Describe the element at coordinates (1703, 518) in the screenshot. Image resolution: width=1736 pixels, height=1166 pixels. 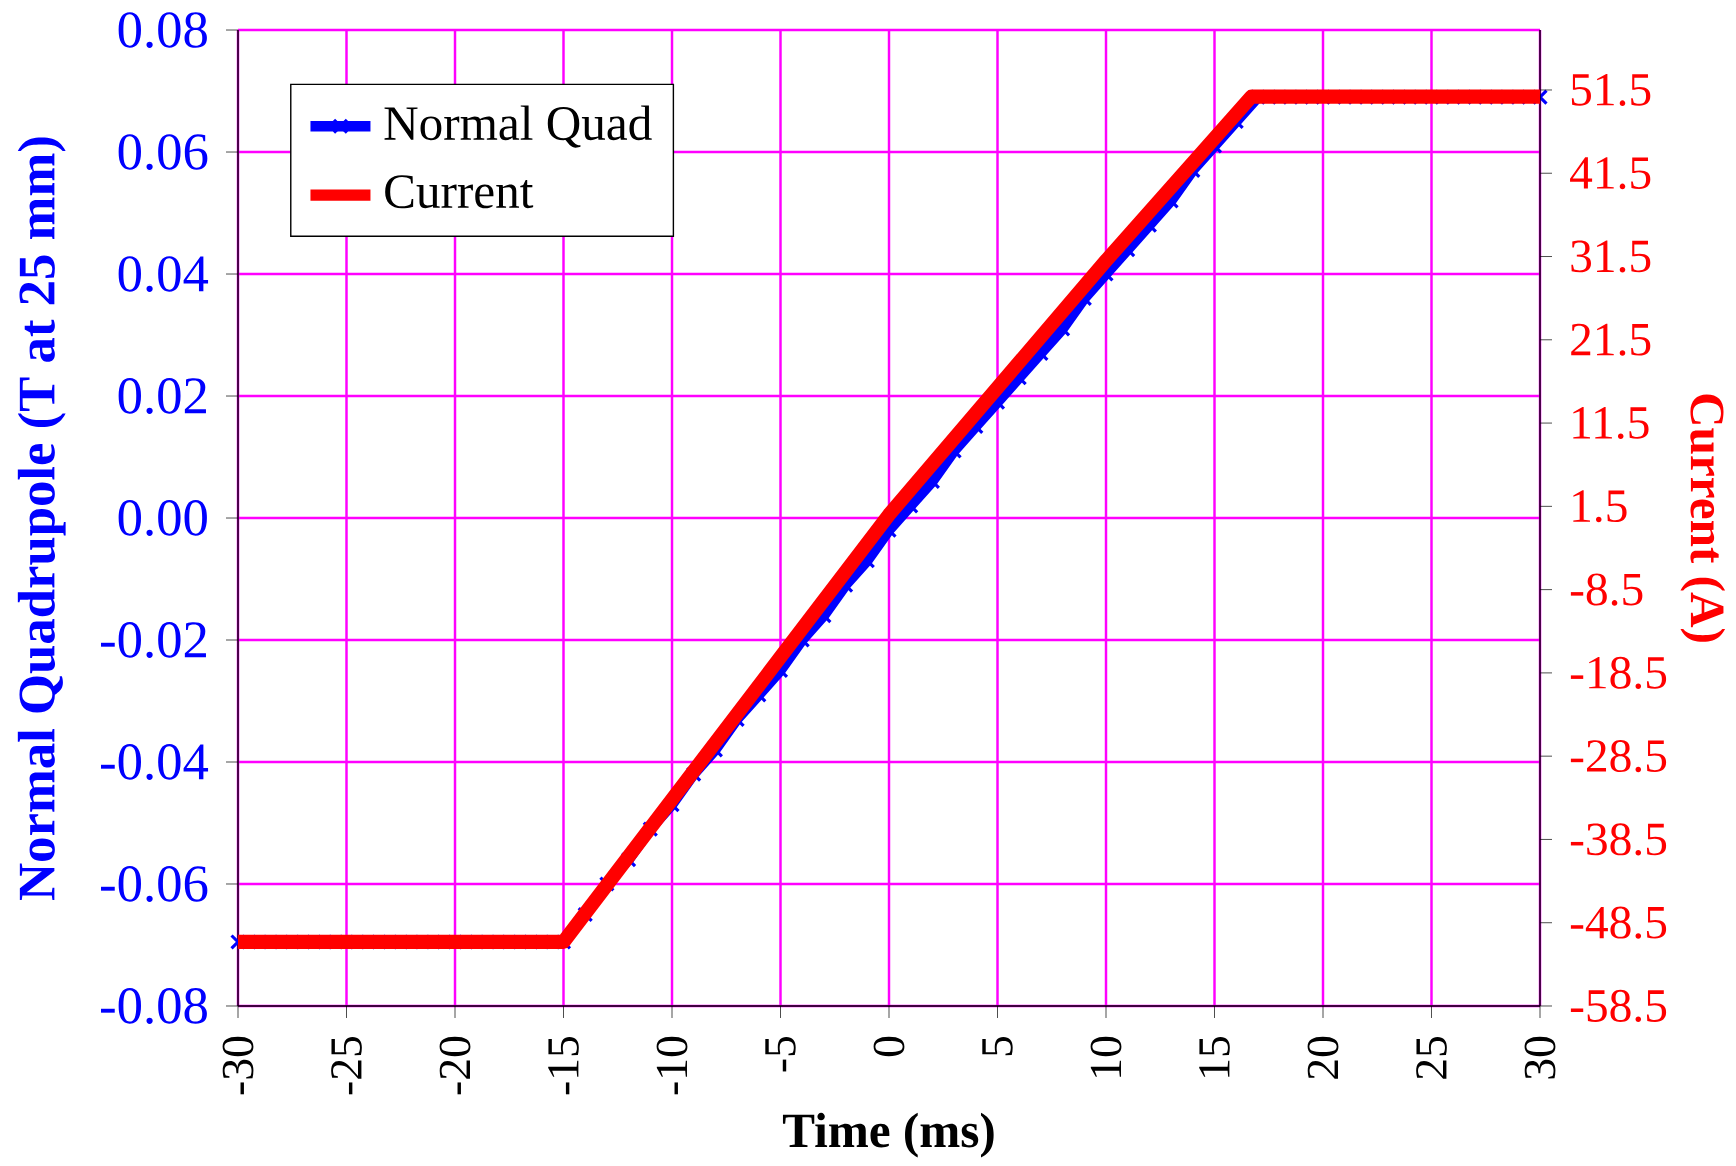
I see `y2-axis-title: Current (A)` at that location.